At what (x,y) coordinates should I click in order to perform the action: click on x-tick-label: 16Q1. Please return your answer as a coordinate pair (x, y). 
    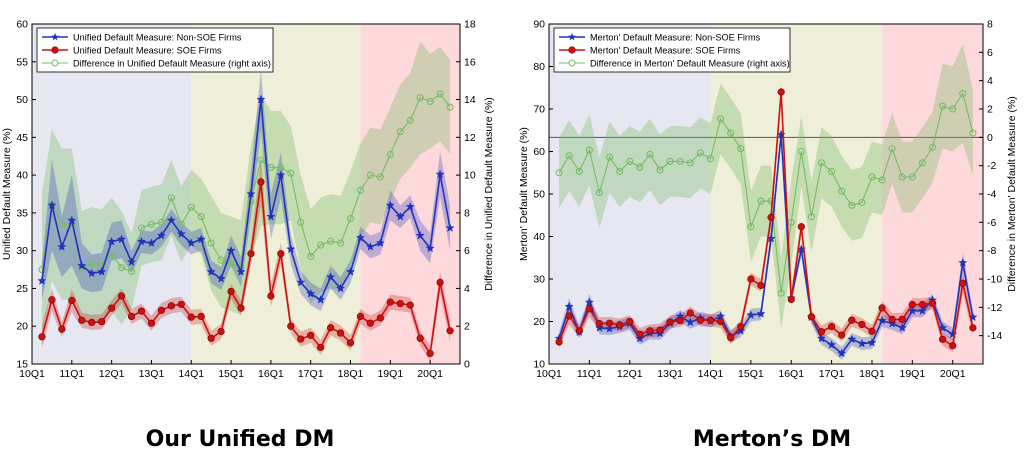
    Looking at the image, I should click on (271, 374).